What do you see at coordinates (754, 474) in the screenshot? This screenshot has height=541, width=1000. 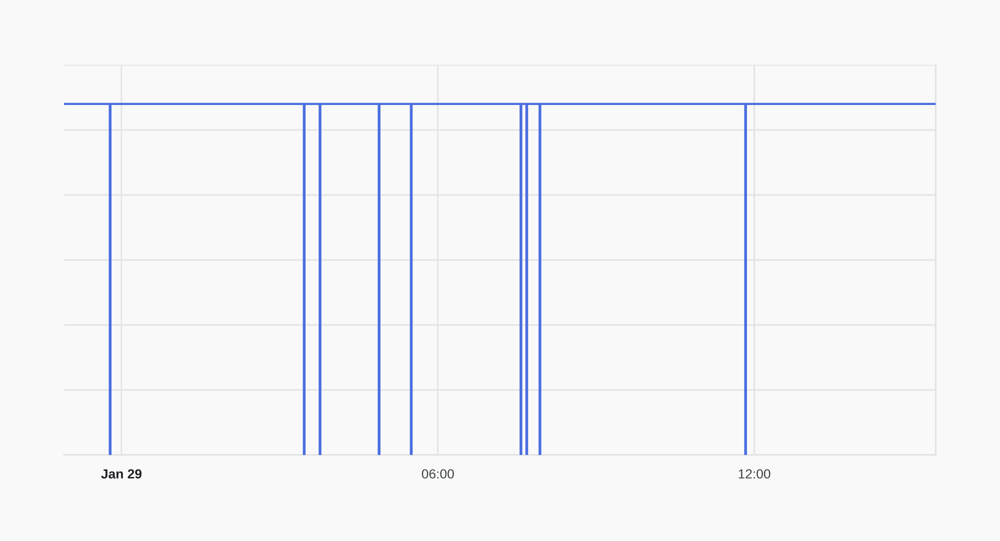 I see `x-tick-label: 12:00` at bounding box center [754, 474].